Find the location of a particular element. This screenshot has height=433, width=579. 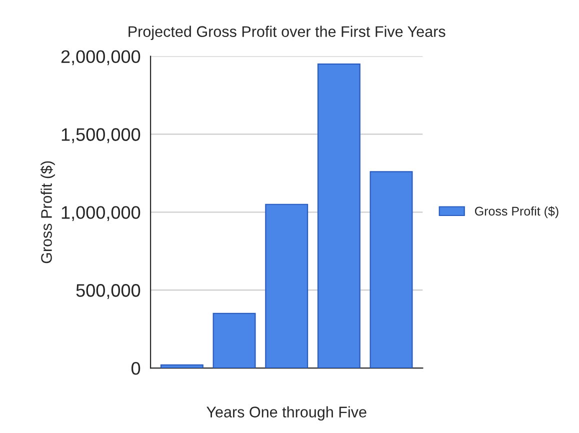

chart-title: Projected Gross Profit over the First Five Years is located at coordinates (287, 33).